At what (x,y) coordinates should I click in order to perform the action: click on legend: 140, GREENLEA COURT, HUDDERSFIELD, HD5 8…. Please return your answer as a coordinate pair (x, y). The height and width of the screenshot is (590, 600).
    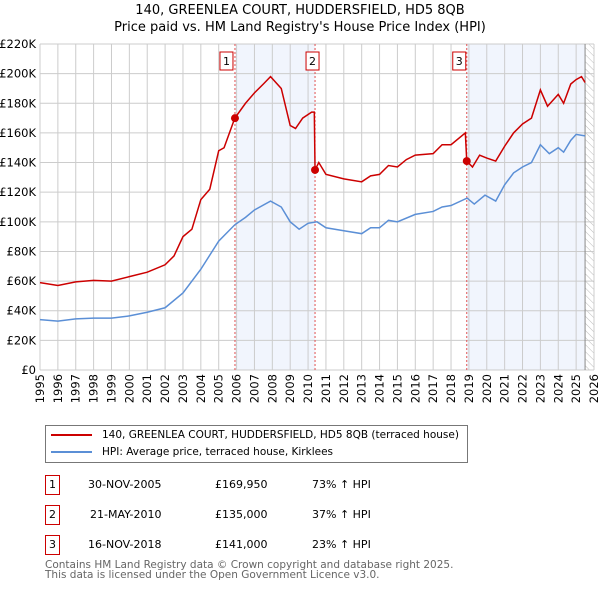
    Looking at the image, I should click on (256, 444).